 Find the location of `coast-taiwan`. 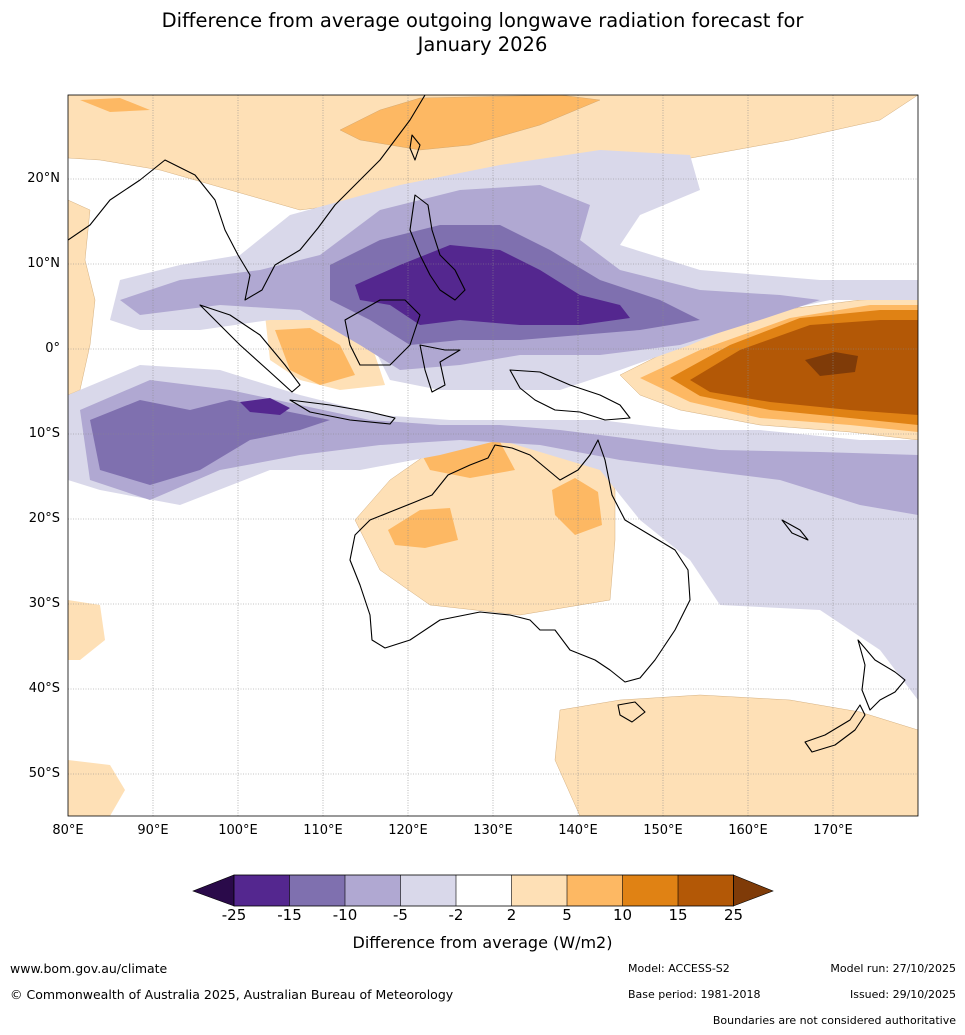

coast-taiwan is located at coordinates (415, 147).